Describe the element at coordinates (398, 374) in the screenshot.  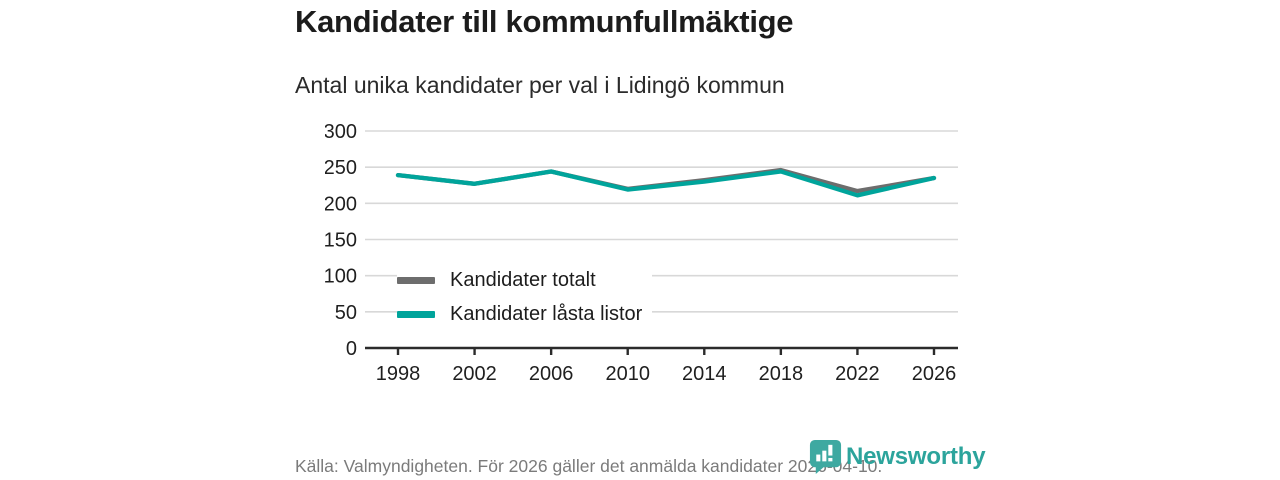
I see `svg-text: 1998` at that location.